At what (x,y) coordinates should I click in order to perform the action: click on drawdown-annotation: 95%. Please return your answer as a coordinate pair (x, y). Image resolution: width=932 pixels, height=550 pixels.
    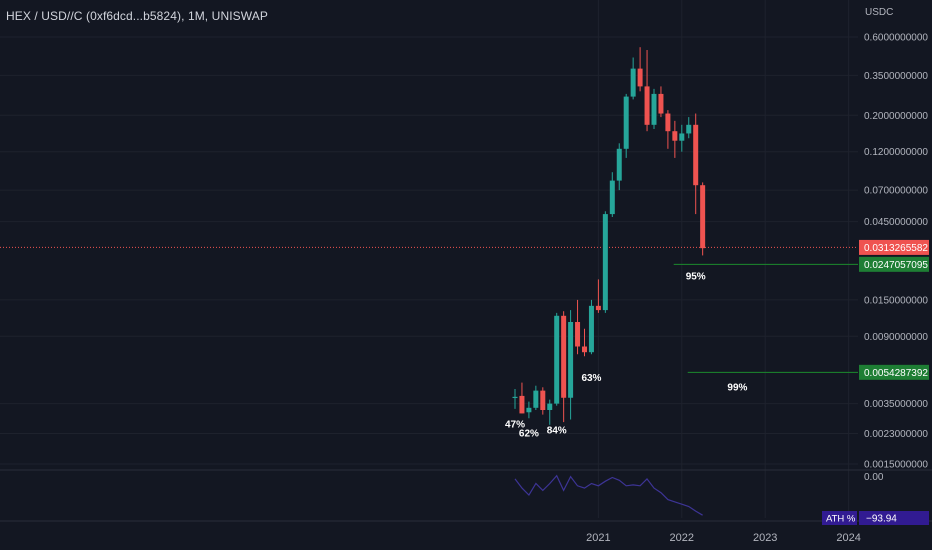
    Looking at the image, I should click on (696, 276).